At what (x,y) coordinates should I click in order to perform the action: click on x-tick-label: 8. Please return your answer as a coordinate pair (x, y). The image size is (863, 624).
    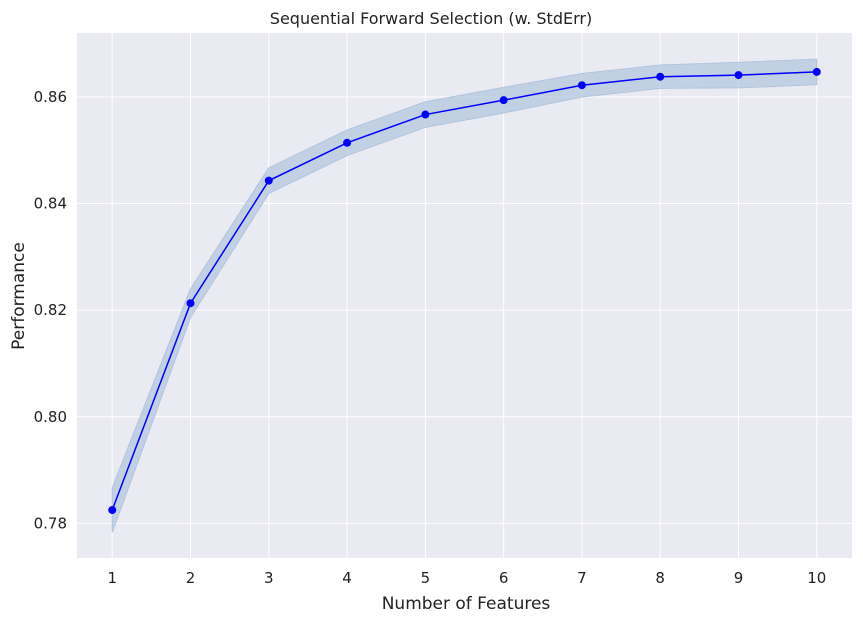
    Looking at the image, I should click on (660, 578).